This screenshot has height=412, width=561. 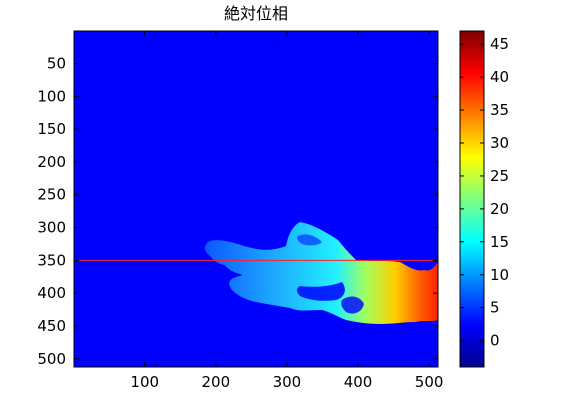 I want to click on y-tick-label: 450, so click(x=51, y=326).